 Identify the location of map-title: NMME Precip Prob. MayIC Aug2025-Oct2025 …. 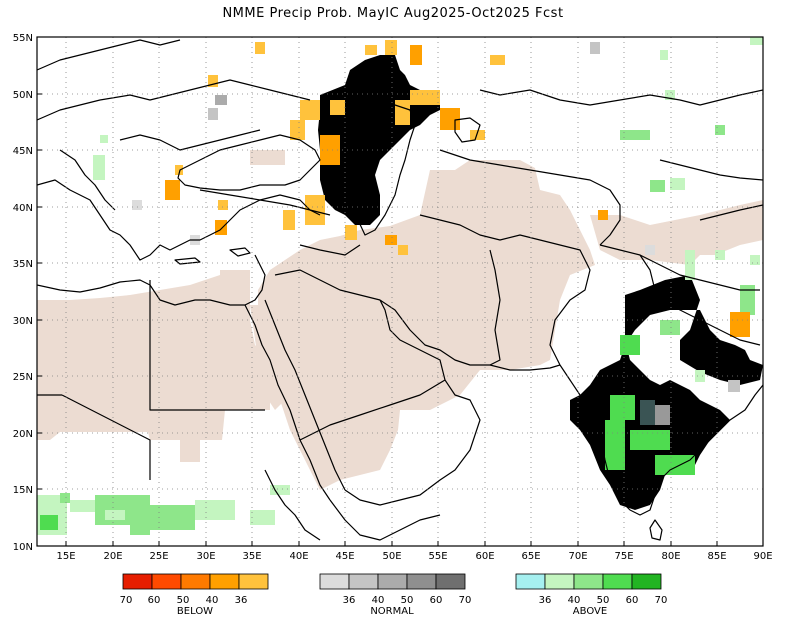
(393, 13).